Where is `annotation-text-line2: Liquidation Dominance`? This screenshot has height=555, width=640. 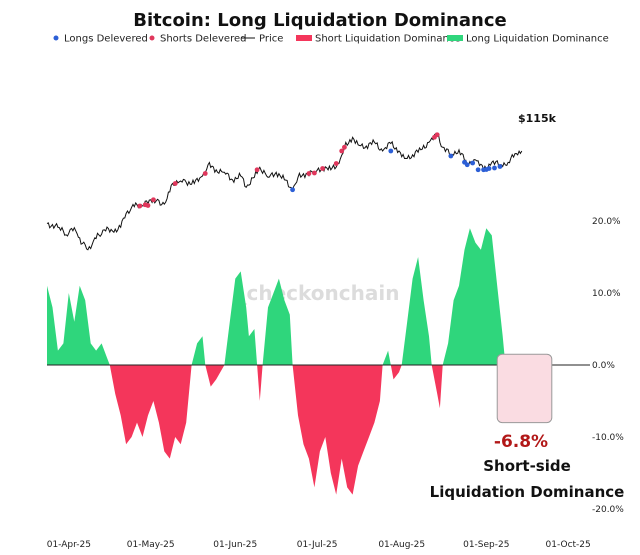
annotation-text-line2: Liquidation Dominance is located at coordinates (527, 492).